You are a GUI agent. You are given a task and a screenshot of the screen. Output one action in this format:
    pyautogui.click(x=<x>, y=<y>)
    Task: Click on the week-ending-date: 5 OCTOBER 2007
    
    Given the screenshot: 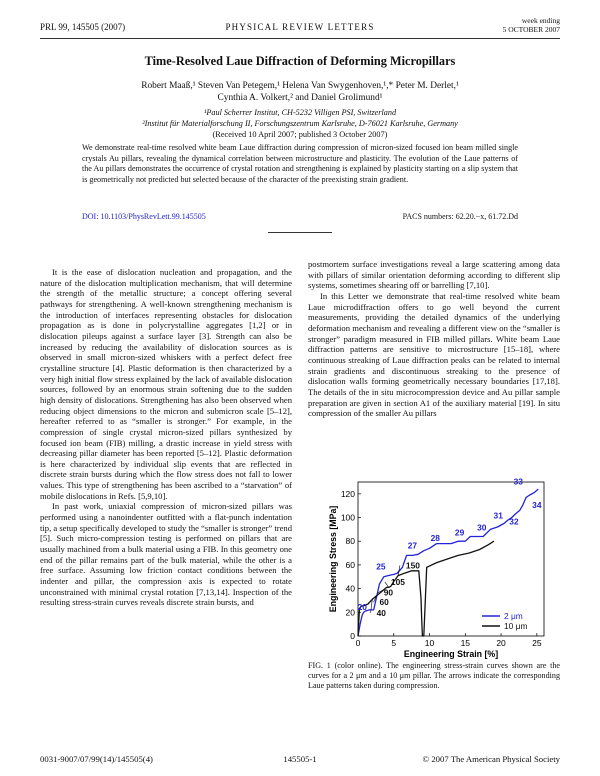 What is the action you would take?
    pyautogui.click(x=531, y=29)
    